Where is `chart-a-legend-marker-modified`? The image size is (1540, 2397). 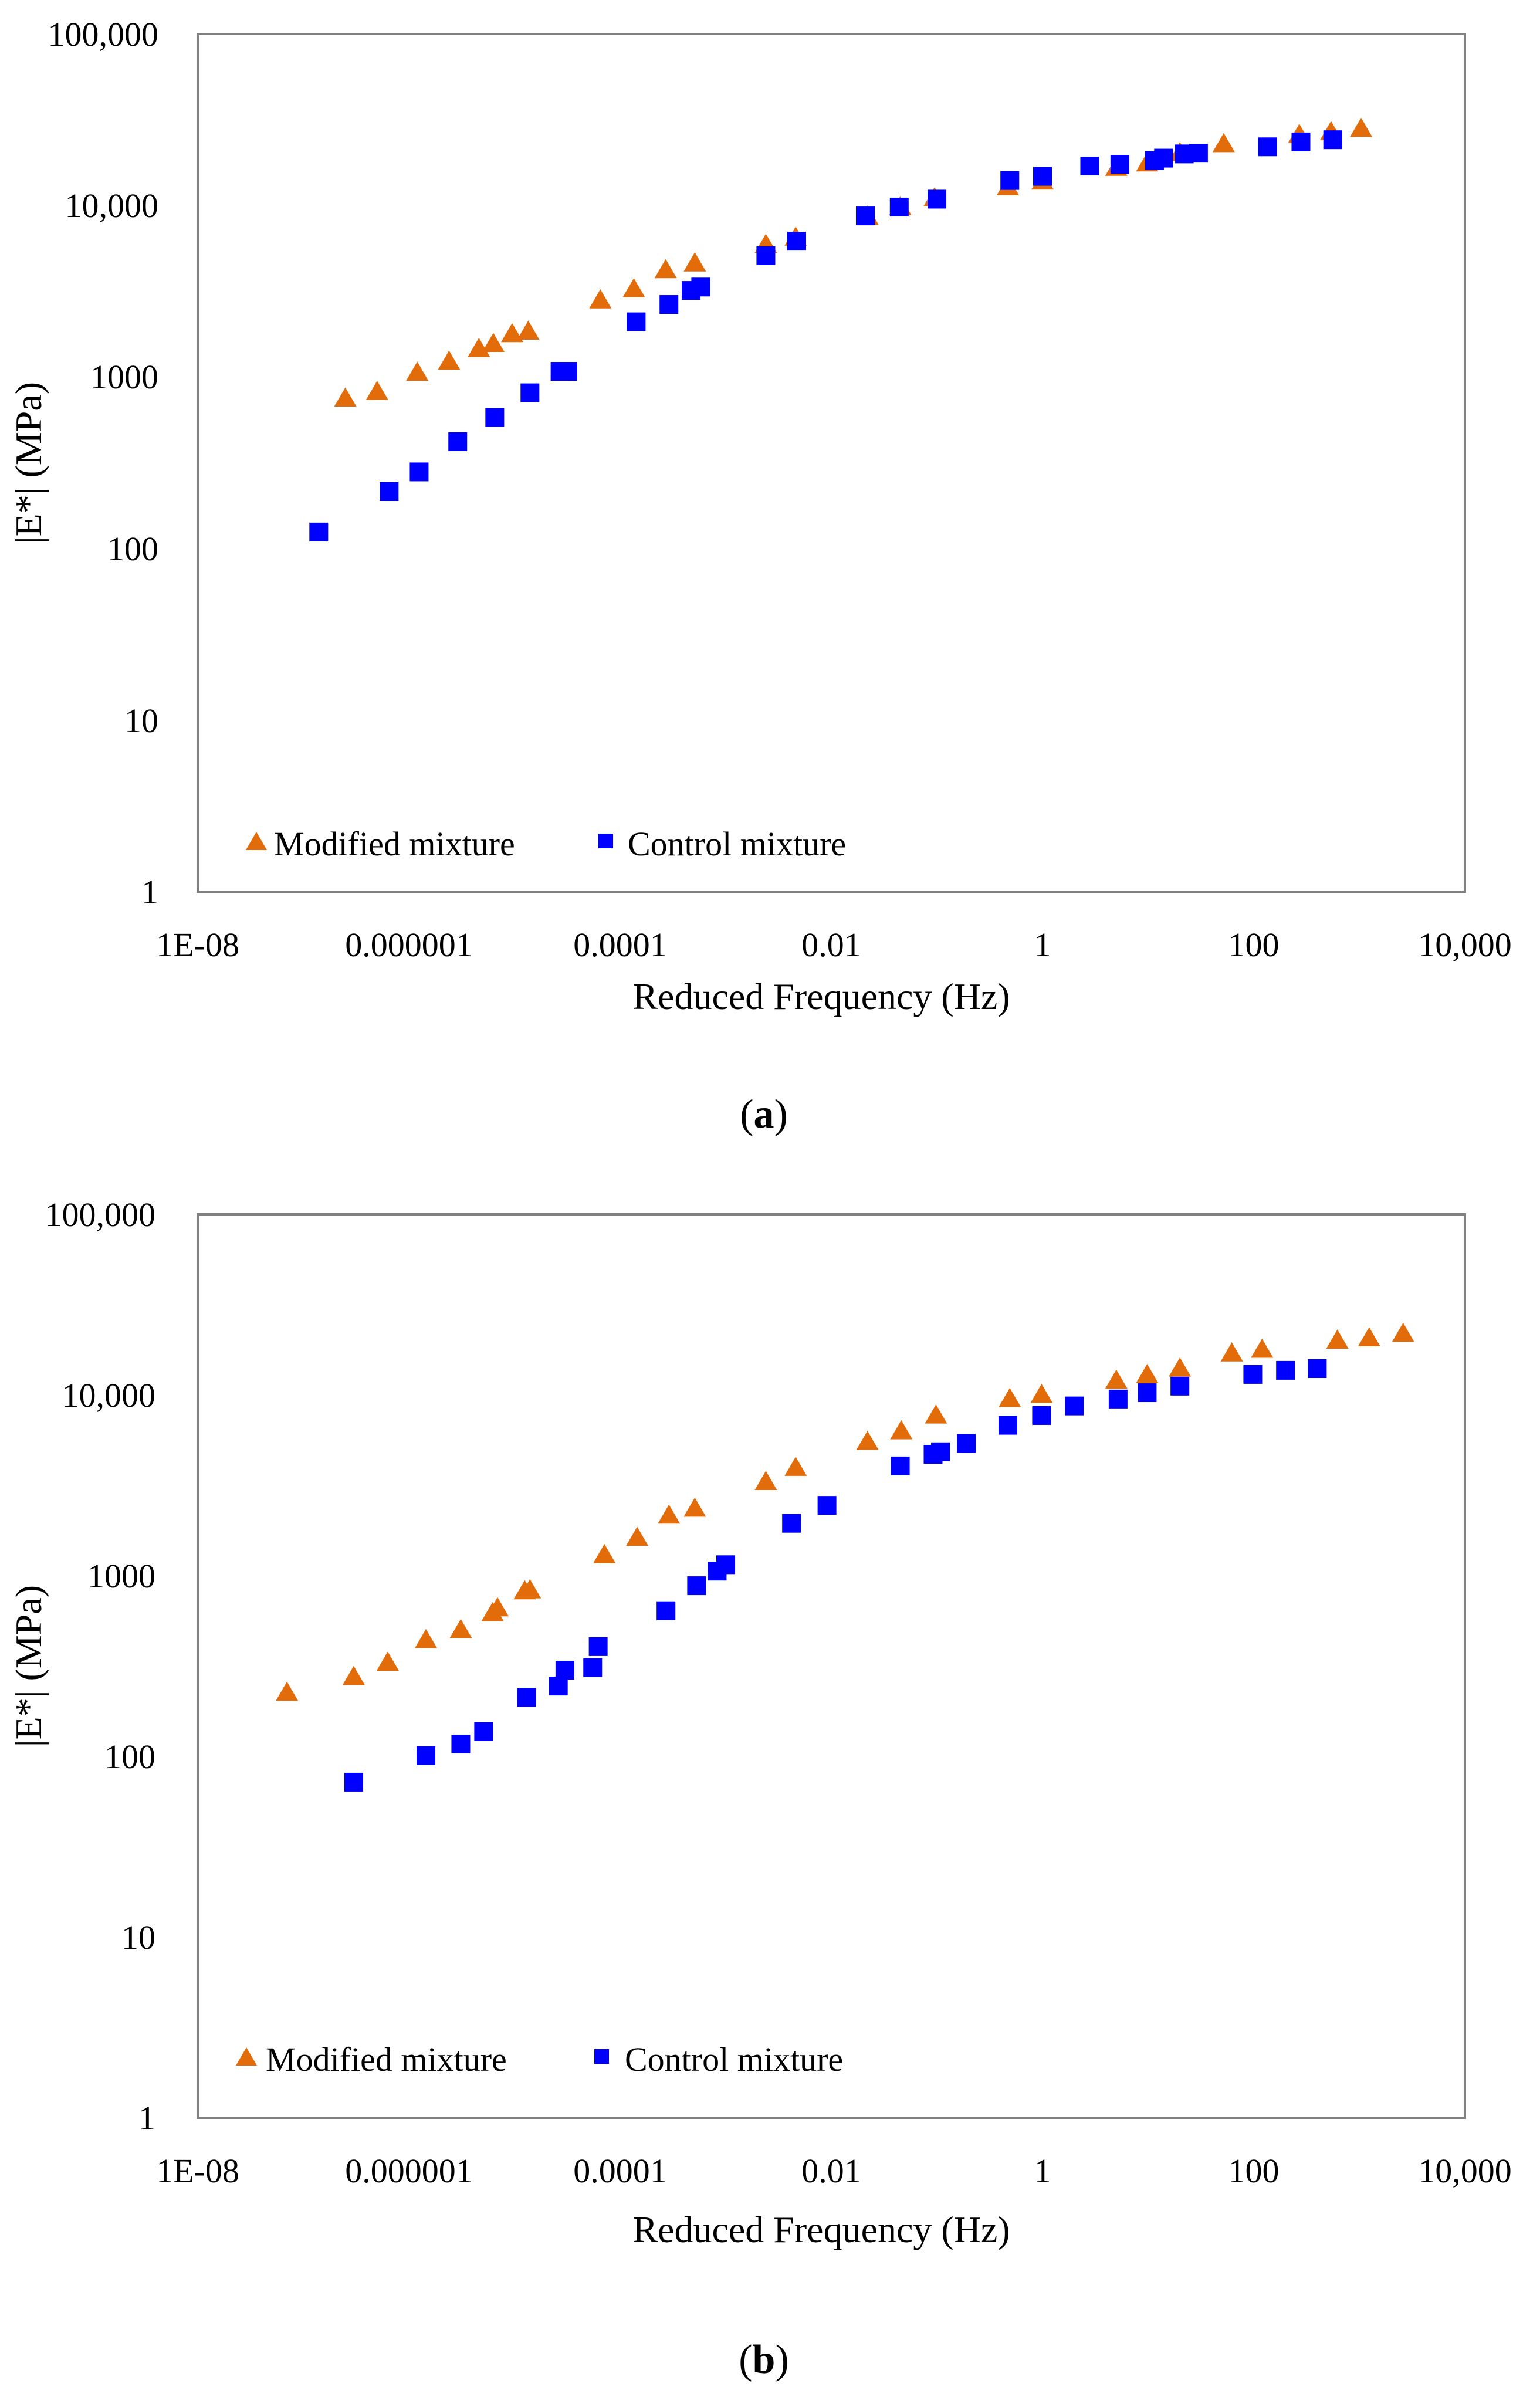
chart-a-legend-marker-modified is located at coordinates (256, 841).